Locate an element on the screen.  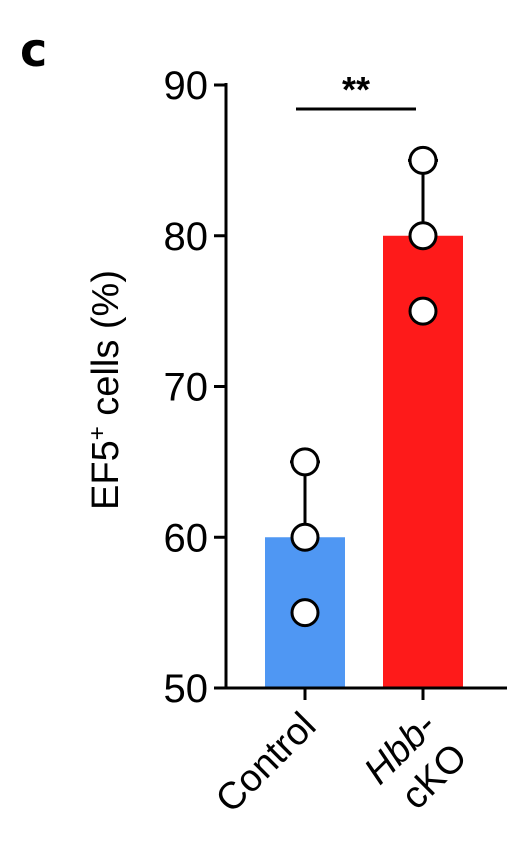
x-categories-group: Control Hbb-cKO is located at coordinates (341, 764).